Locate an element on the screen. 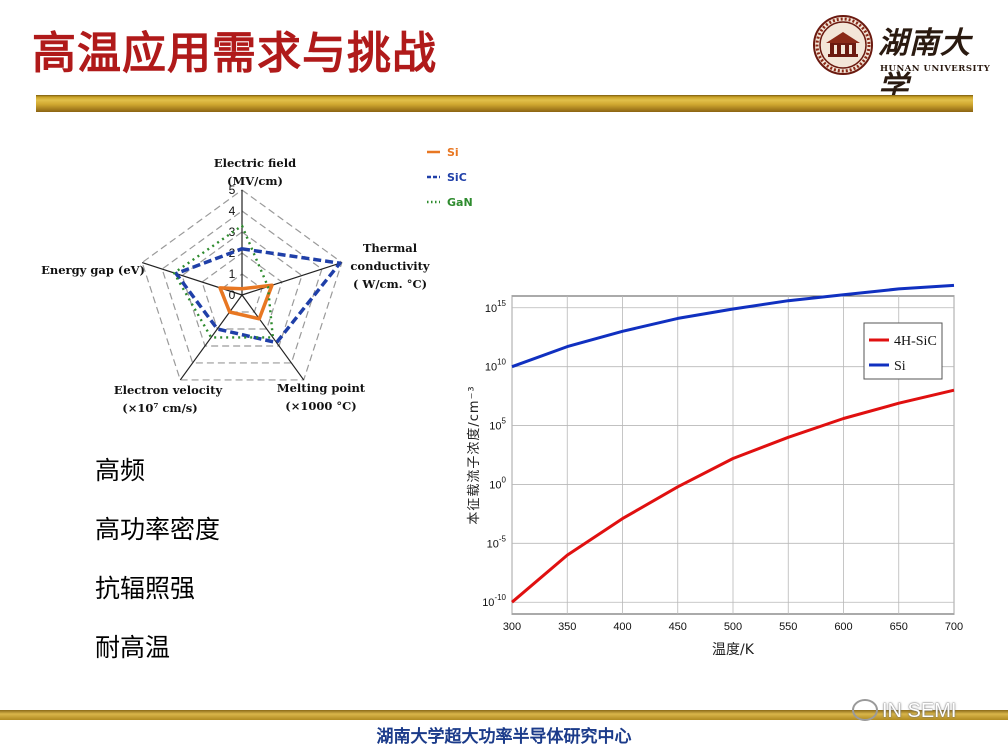 This screenshot has height=756, width=1008. university-logo: 湖南大学 HUNAN UNIVERSITY is located at coordinates (902, 59).